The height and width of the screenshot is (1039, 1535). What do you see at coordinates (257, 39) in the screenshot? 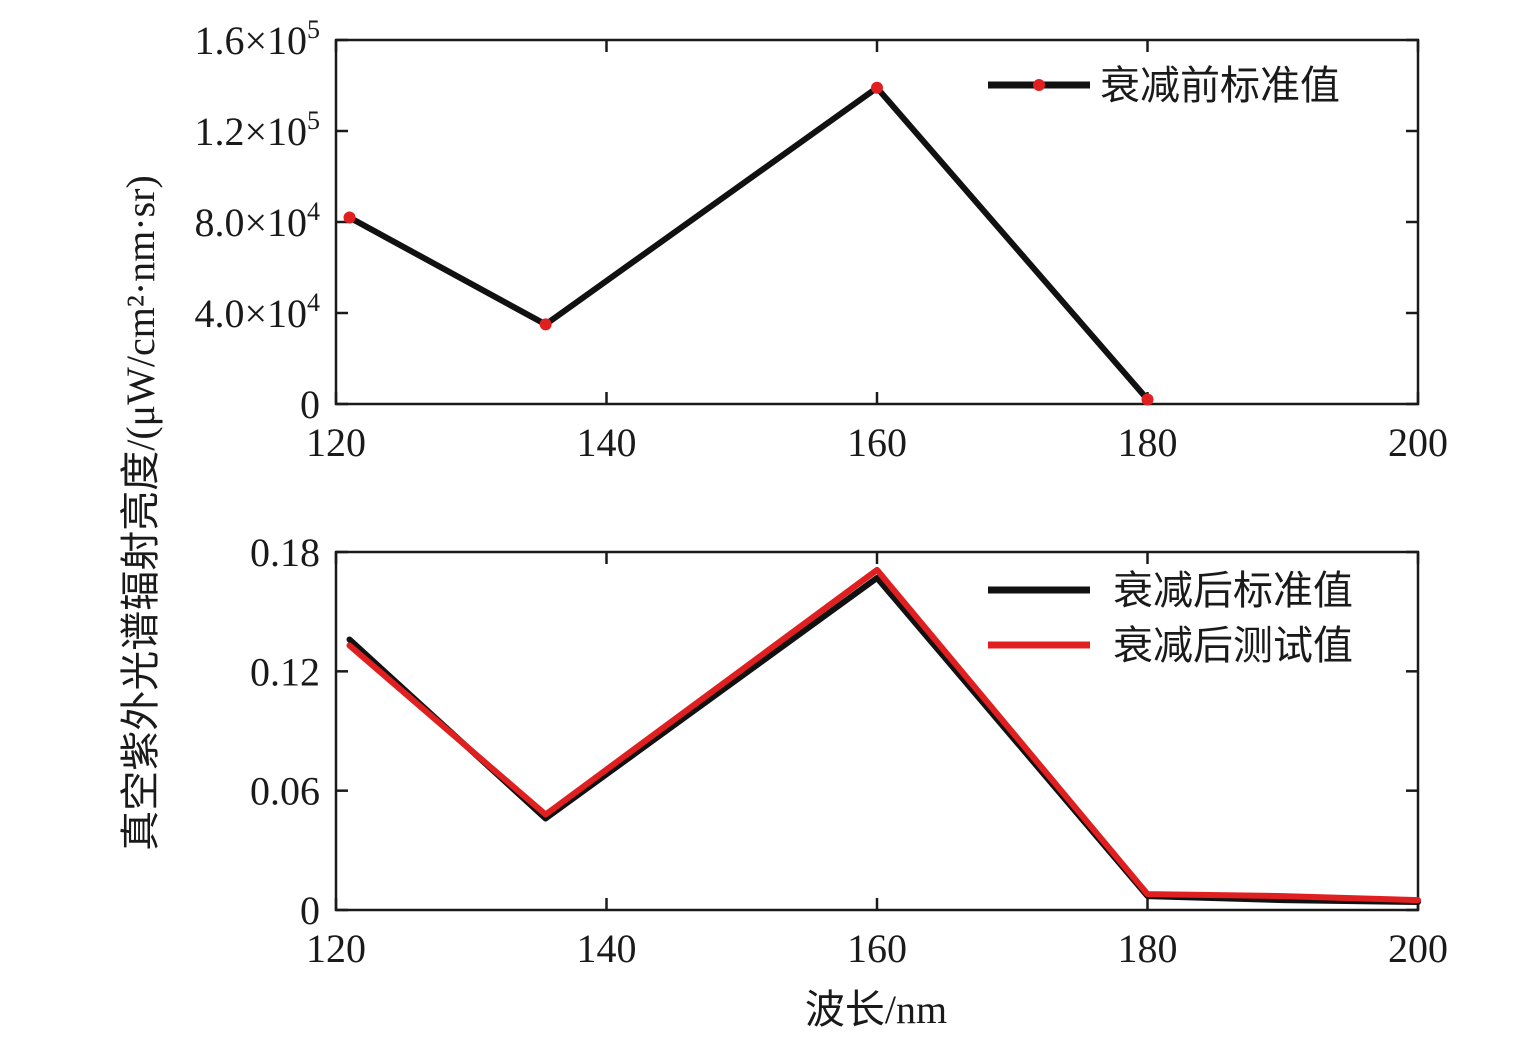
I see `y-tick-label: 1.6×10⁵` at bounding box center [257, 39].